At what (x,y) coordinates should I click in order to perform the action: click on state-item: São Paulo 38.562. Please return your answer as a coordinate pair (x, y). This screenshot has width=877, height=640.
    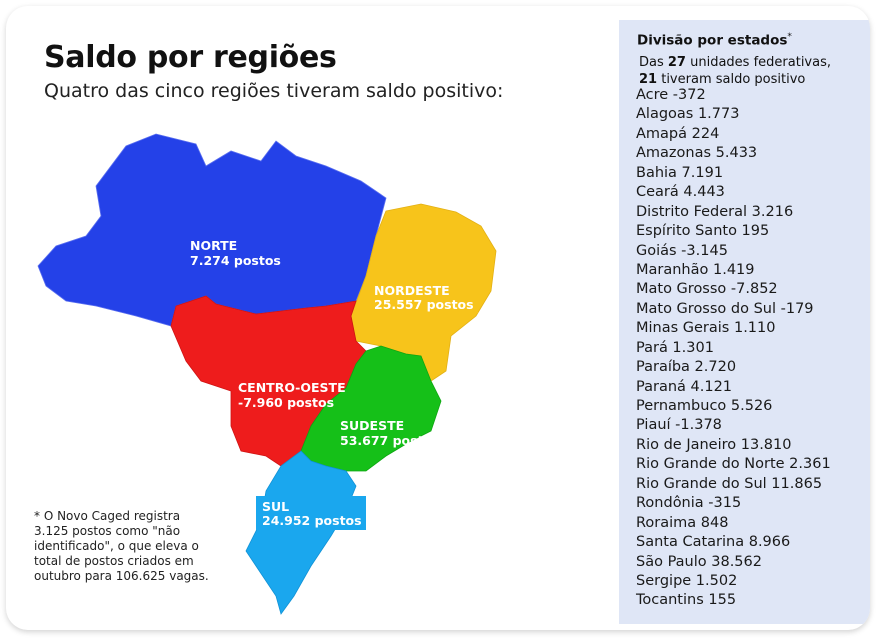
    Looking at the image, I should click on (699, 561).